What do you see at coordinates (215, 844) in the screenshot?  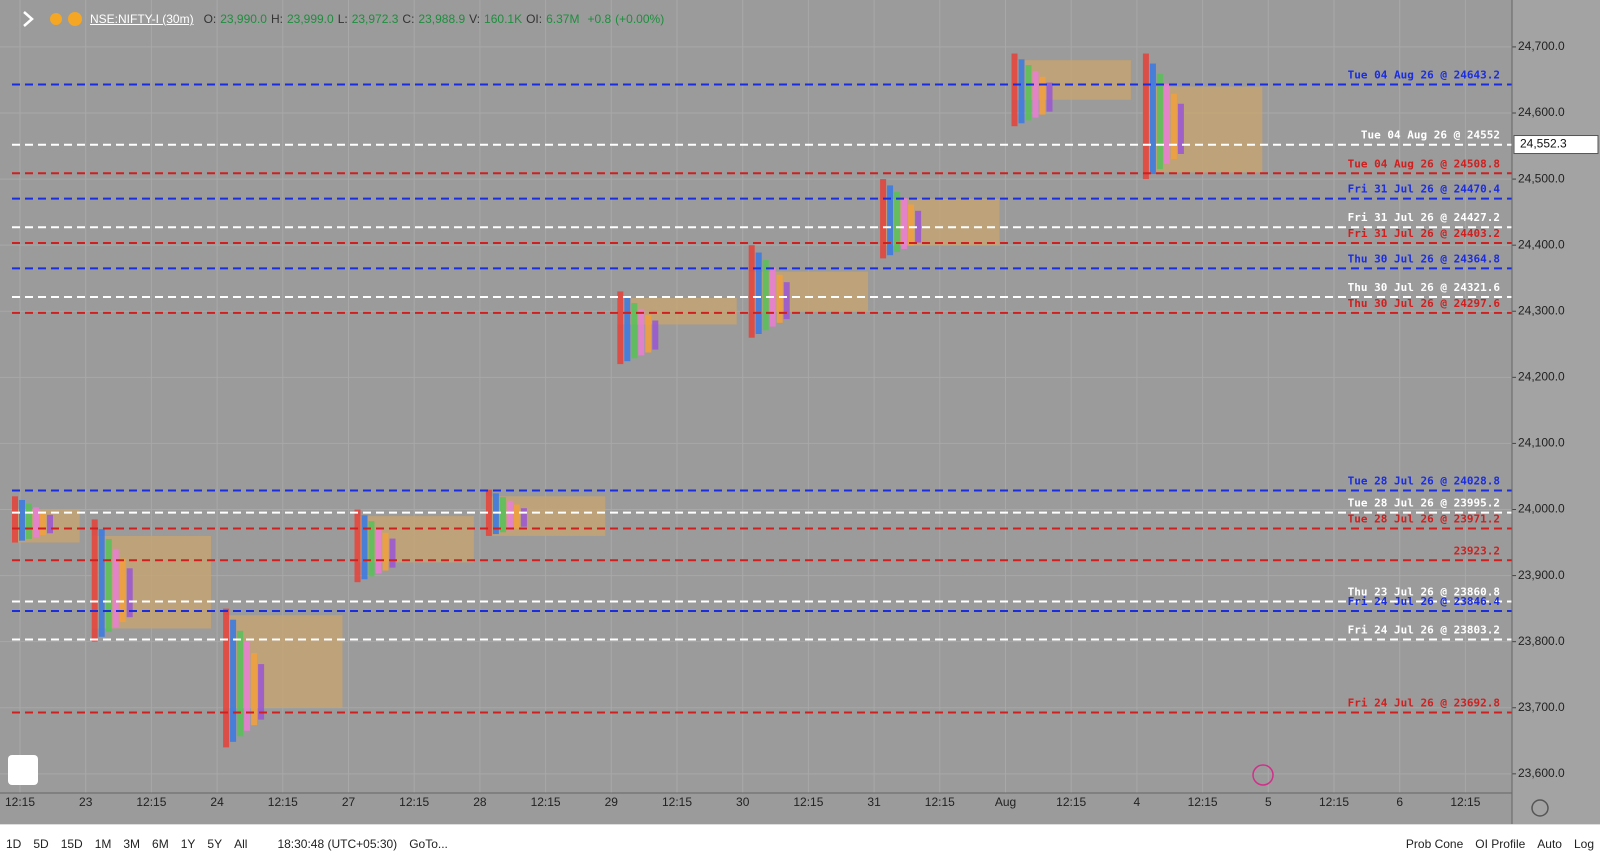 I see `range-button: 5Y` at bounding box center [215, 844].